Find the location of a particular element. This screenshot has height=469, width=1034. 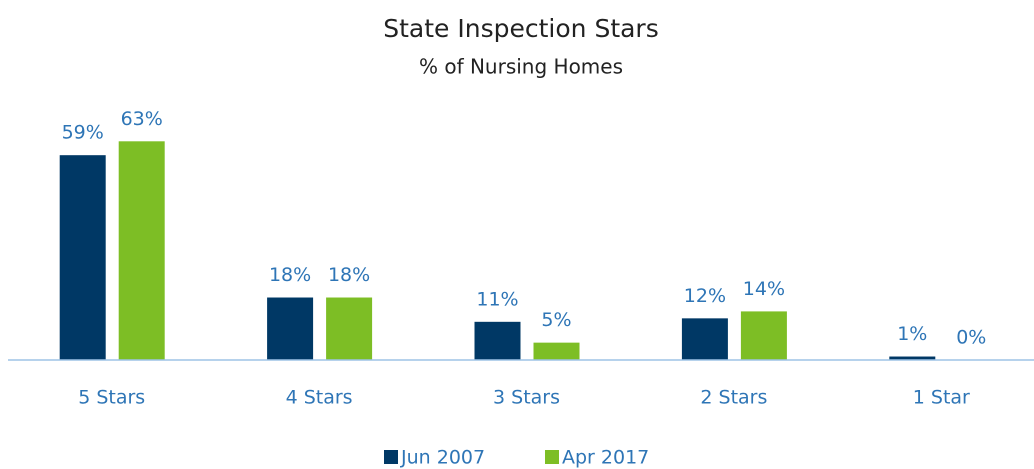

data-label: 0% is located at coordinates (971, 338).